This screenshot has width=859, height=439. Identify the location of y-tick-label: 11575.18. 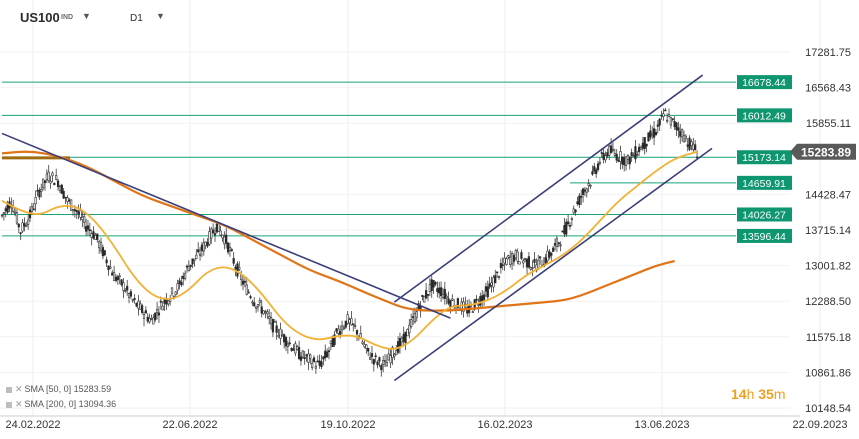
(828, 338).